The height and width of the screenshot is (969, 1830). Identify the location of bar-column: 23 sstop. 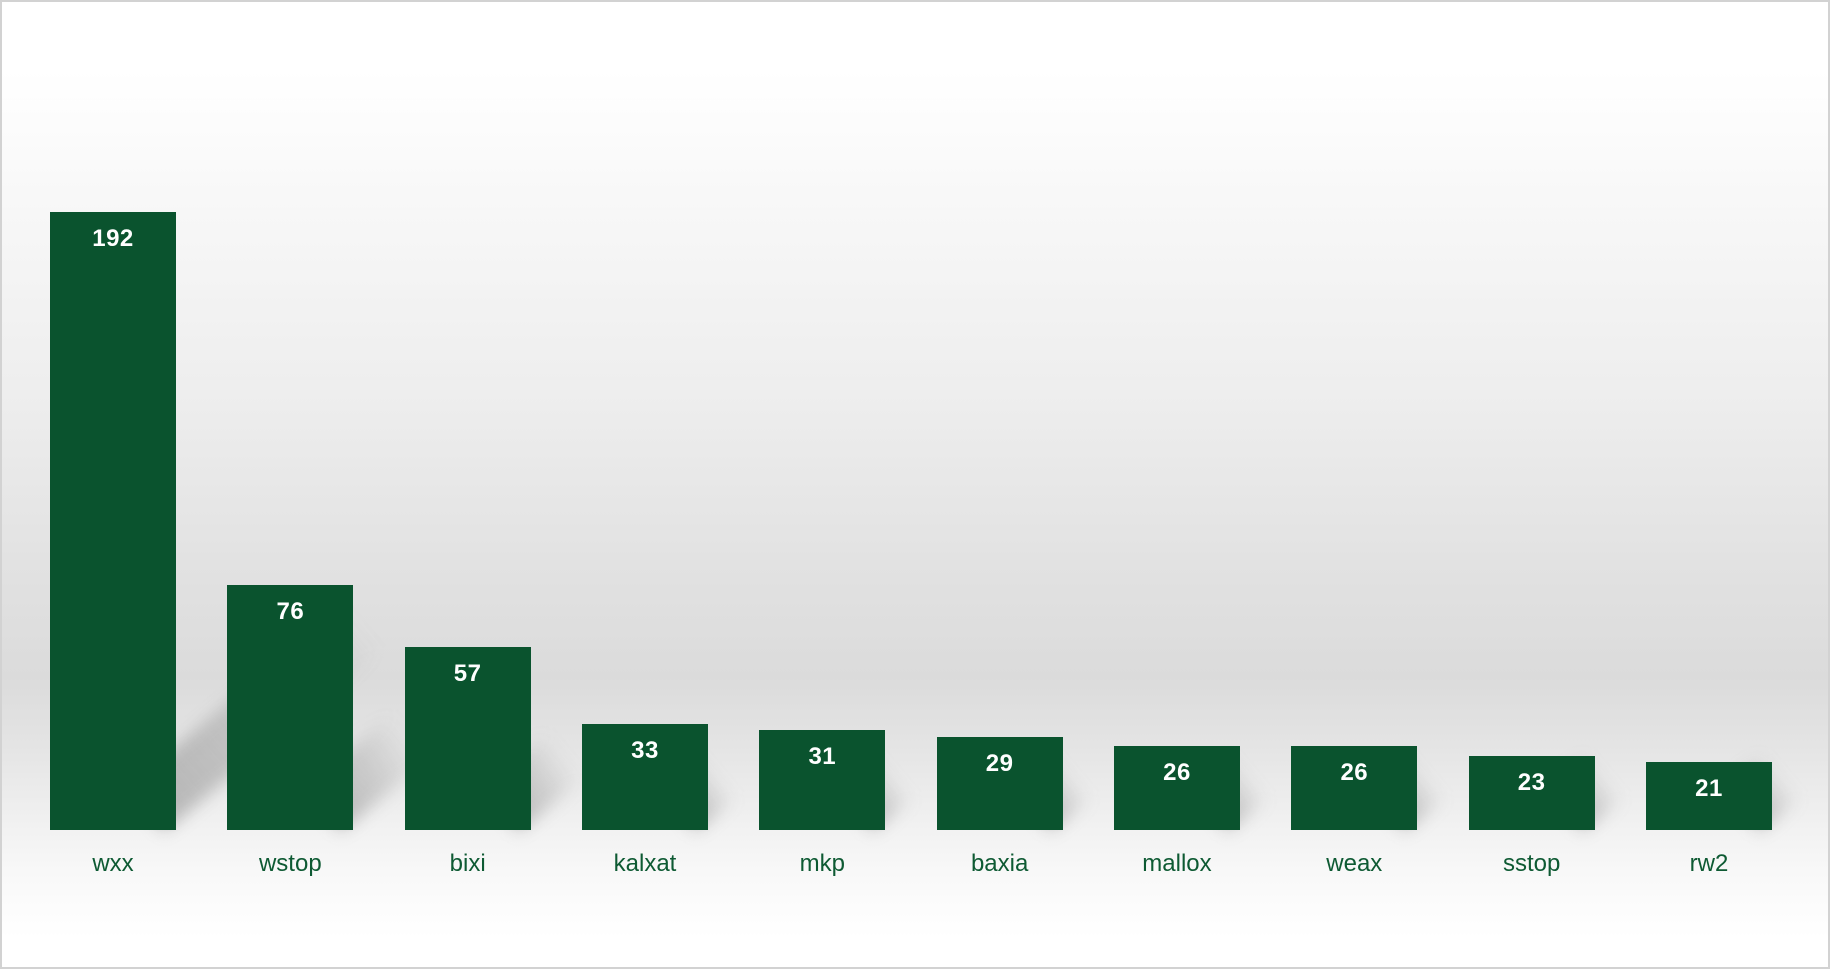
(1546, 814).